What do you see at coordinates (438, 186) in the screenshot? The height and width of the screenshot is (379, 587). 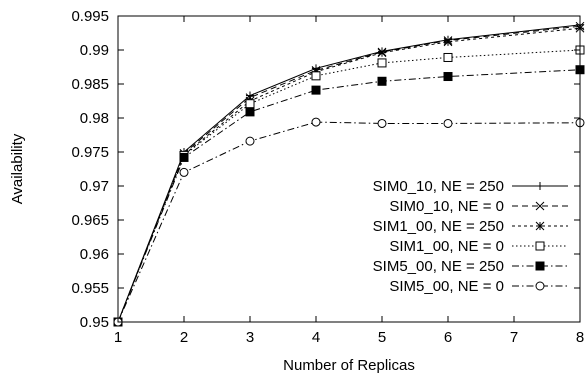 I see `legend-label: SIM0_10, NE = 250` at bounding box center [438, 186].